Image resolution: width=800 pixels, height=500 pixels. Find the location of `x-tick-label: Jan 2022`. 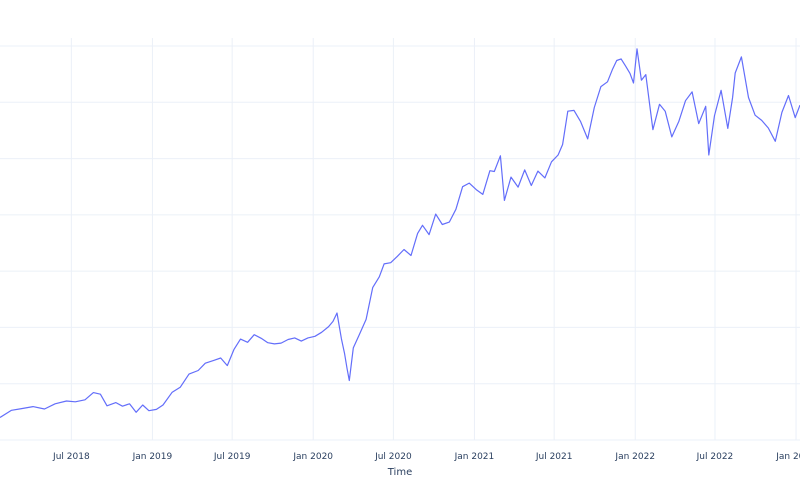

x-tick-label: Jan 2022 is located at coordinates (634, 457).